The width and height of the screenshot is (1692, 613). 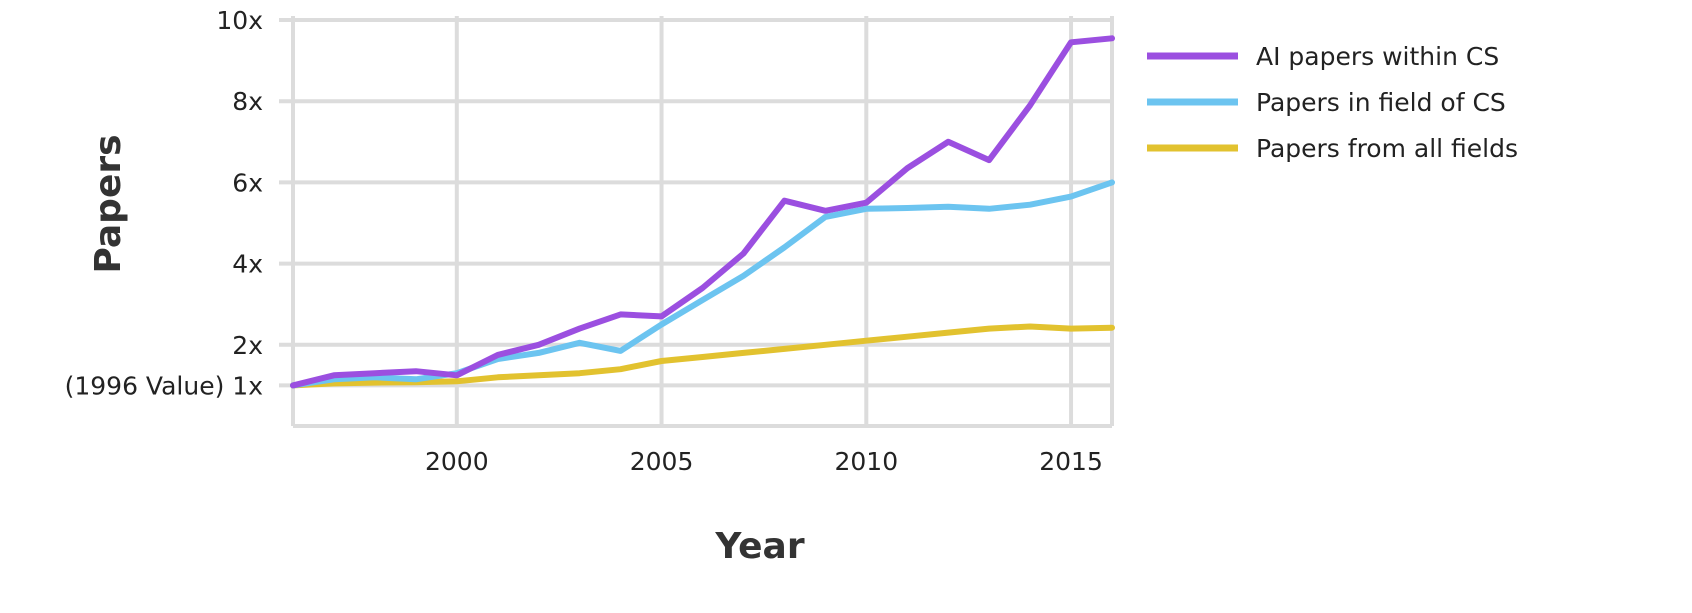 What do you see at coordinates (866, 461) in the screenshot?
I see `x-tick-label: 2010` at bounding box center [866, 461].